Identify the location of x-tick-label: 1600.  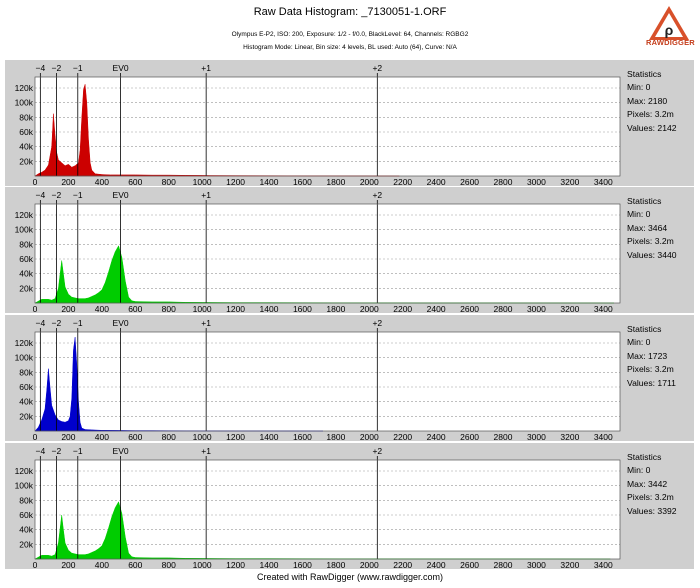
(302, 308).